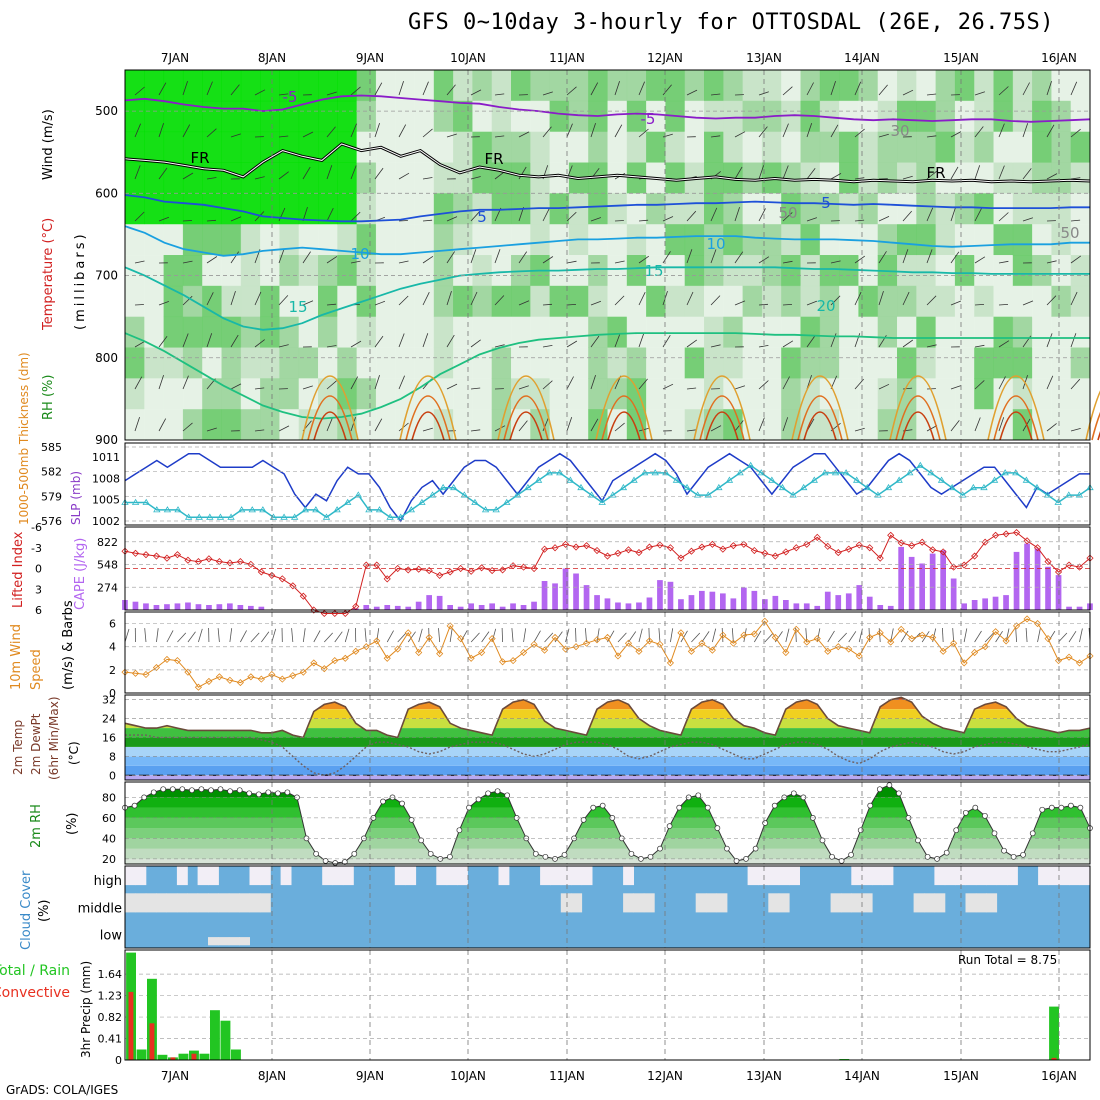  What do you see at coordinates (107, 565) in the screenshot?
I see `cape-tick-label: 548` at bounding box center [107, 565].